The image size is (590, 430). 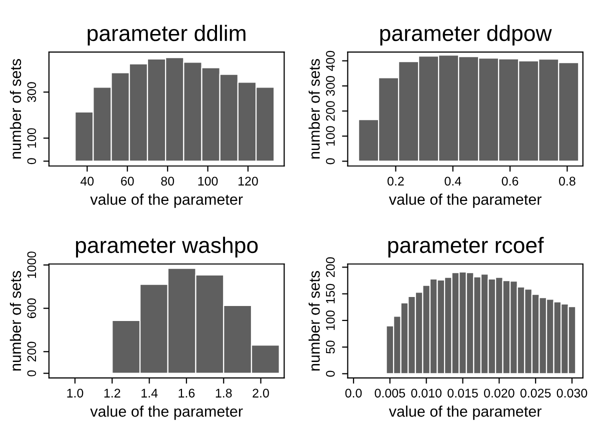 What do you see at coordinates (572, 393) in the screenshot?
I see `x-tick-label: 0.030` at bounding box center [572, 393].